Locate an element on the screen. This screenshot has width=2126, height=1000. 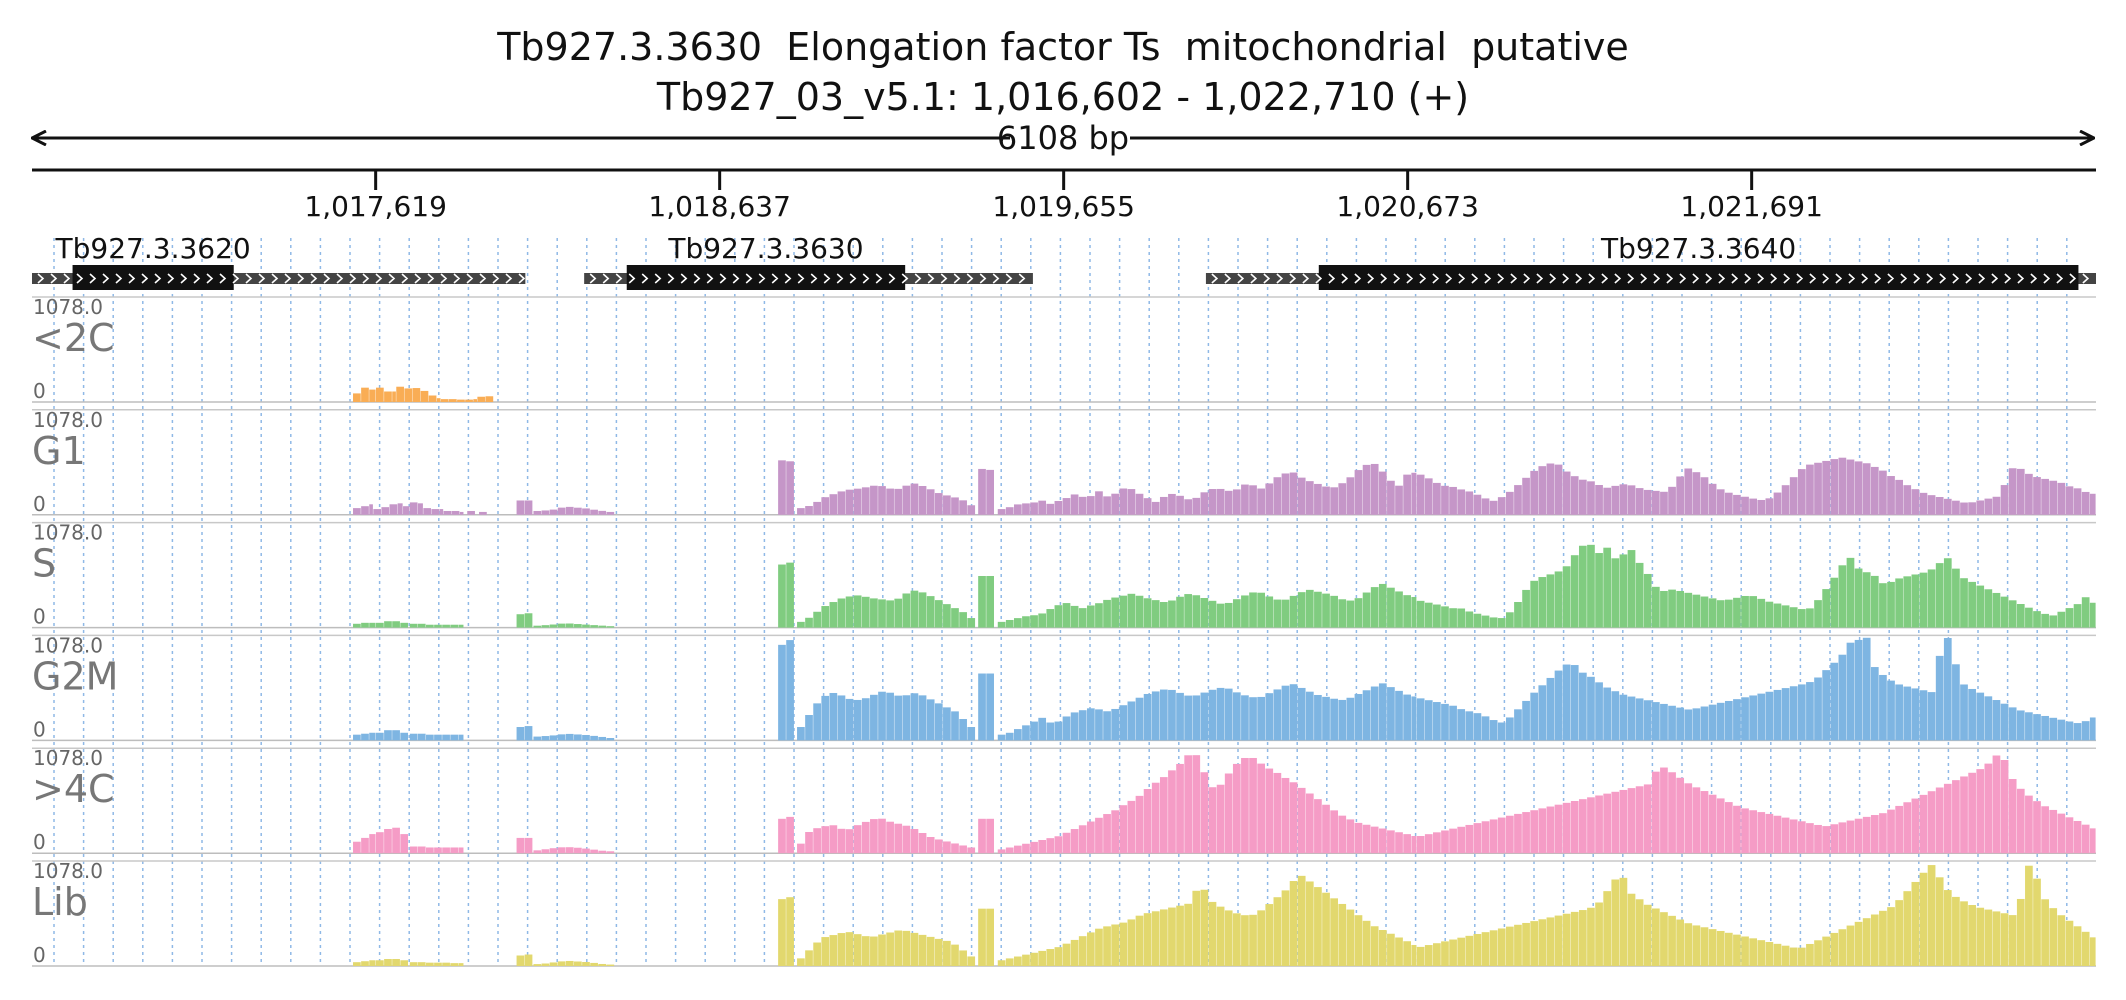
track-bars is located at coordinates (423, 394).